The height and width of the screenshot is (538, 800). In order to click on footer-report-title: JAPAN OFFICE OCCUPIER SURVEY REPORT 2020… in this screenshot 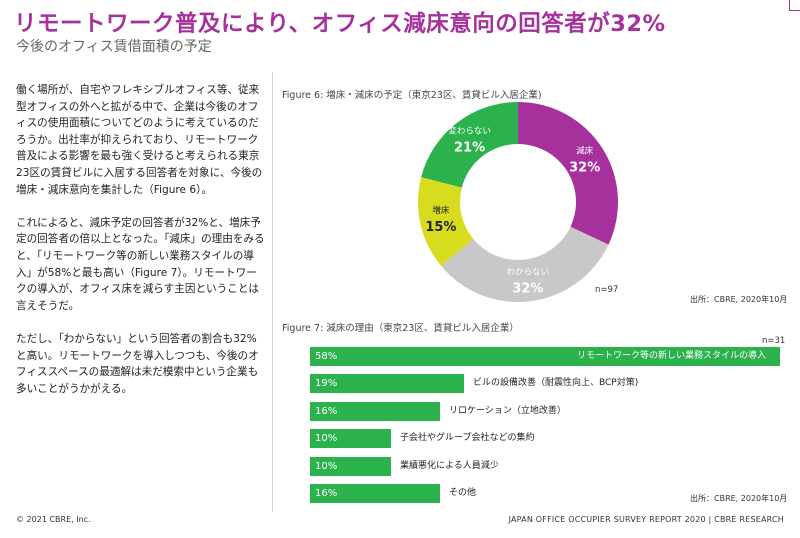, I will do `click(646, 519)`.